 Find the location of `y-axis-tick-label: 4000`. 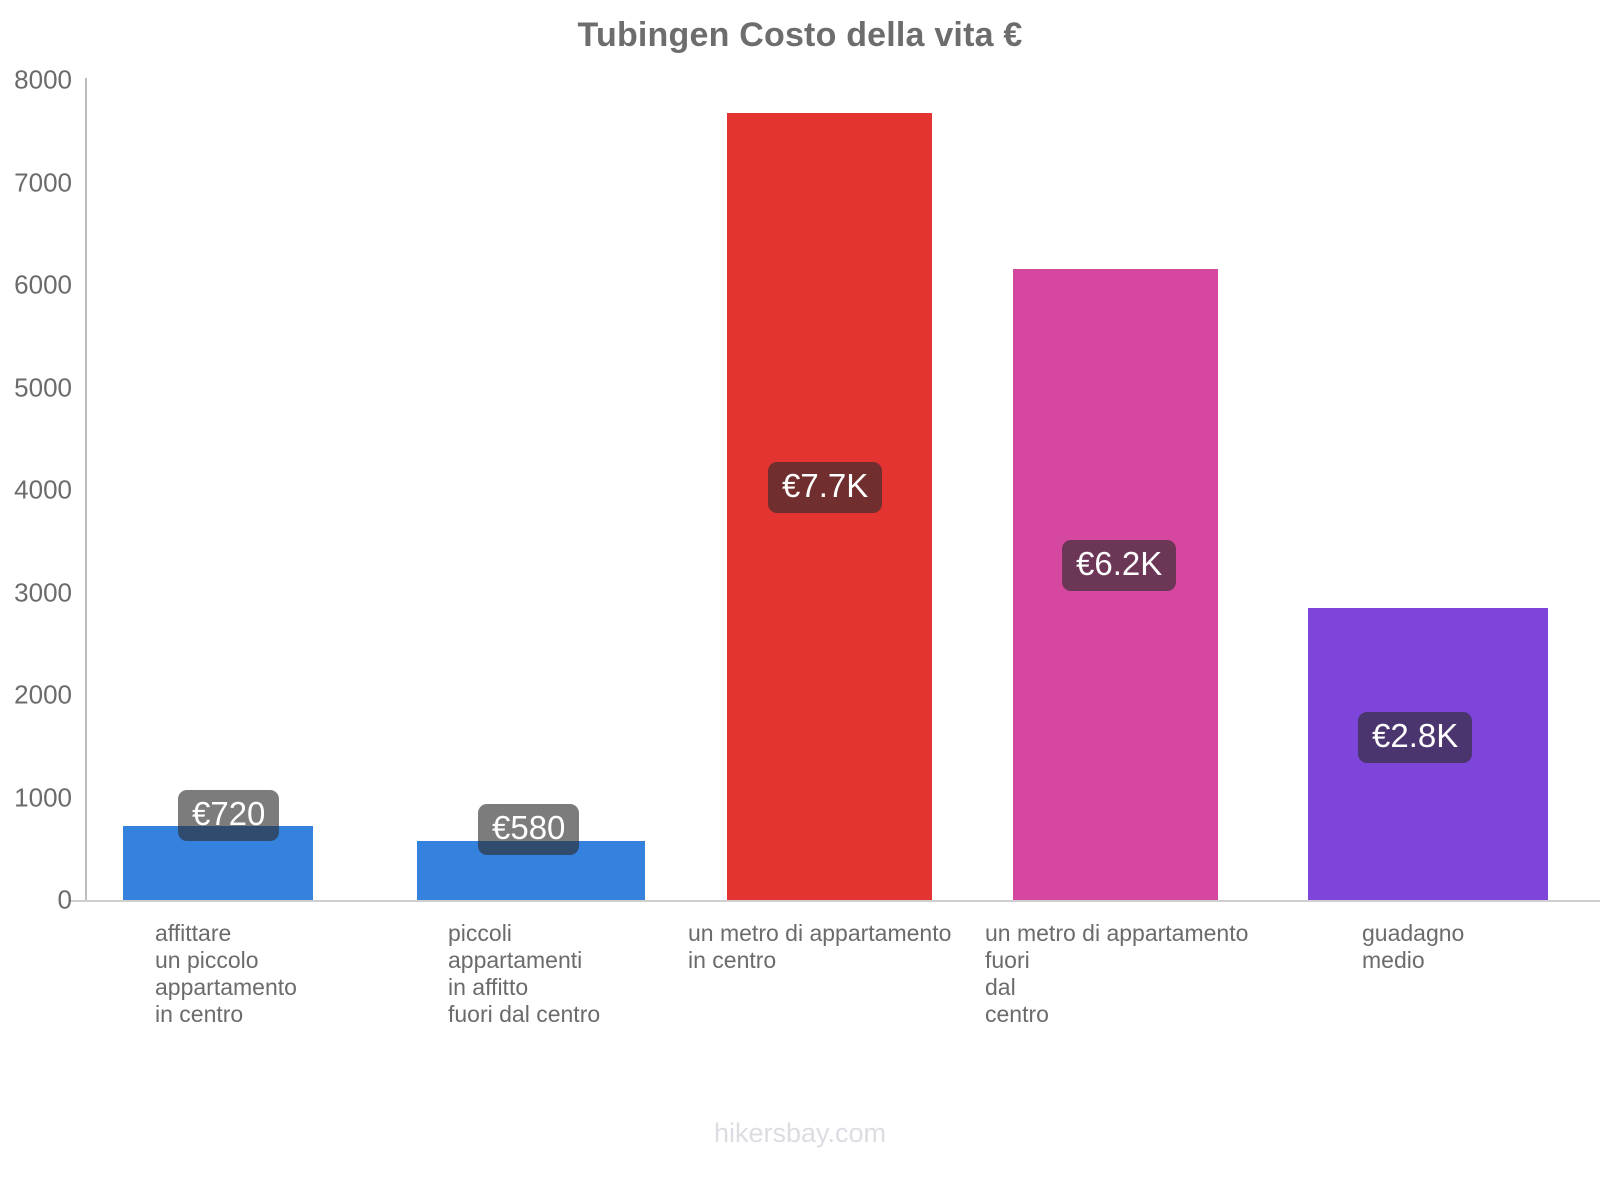

y-axis-tick-label: 4000 is located at coordinates (43, 489).